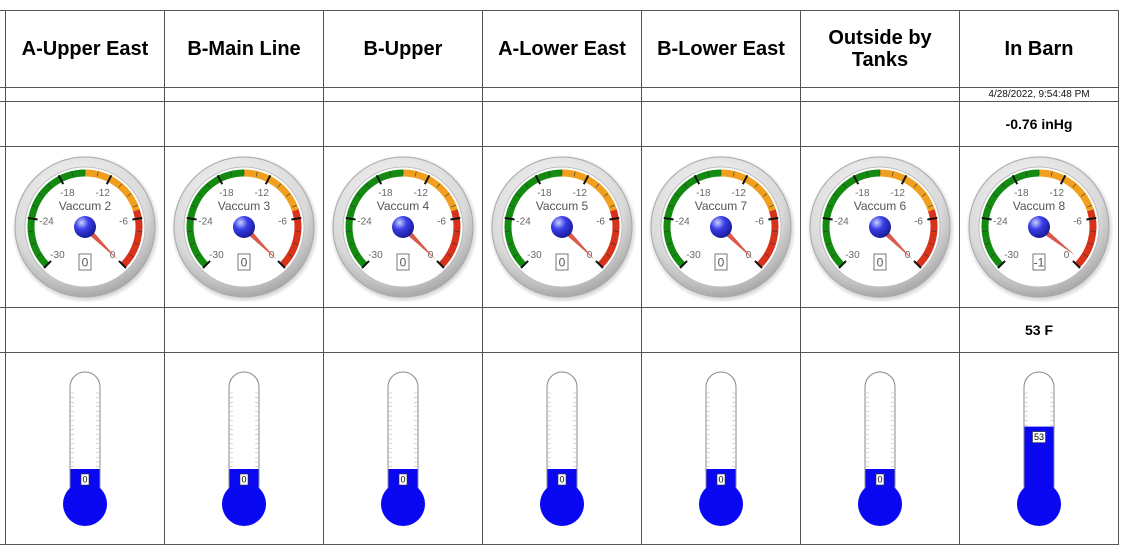 The image size is (1131, 553). Describe the element at coordinates (562, 503) in the screenshot. I see `thermometer-bulb` at that location.